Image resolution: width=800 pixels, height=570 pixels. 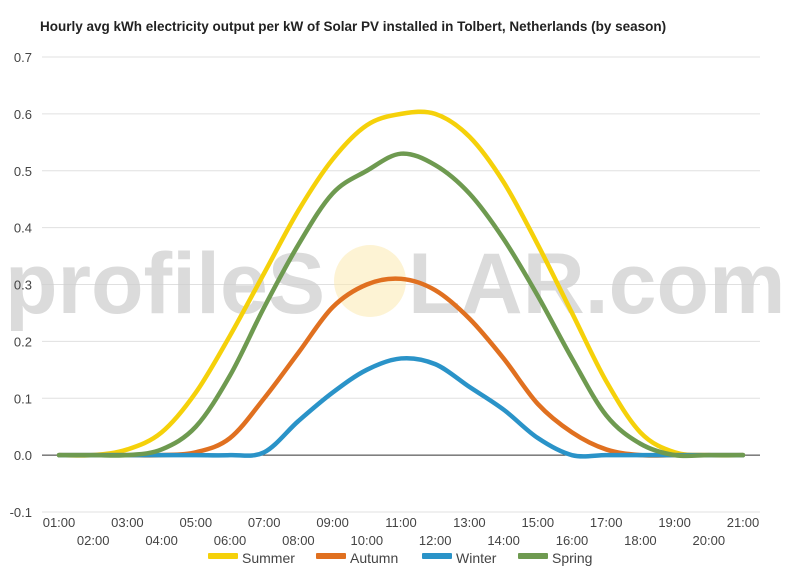 What do you see at coordinates (23, 455) in the screenshot?
I see `y-tick-label: 0.0` at bounding box center [23, 455].